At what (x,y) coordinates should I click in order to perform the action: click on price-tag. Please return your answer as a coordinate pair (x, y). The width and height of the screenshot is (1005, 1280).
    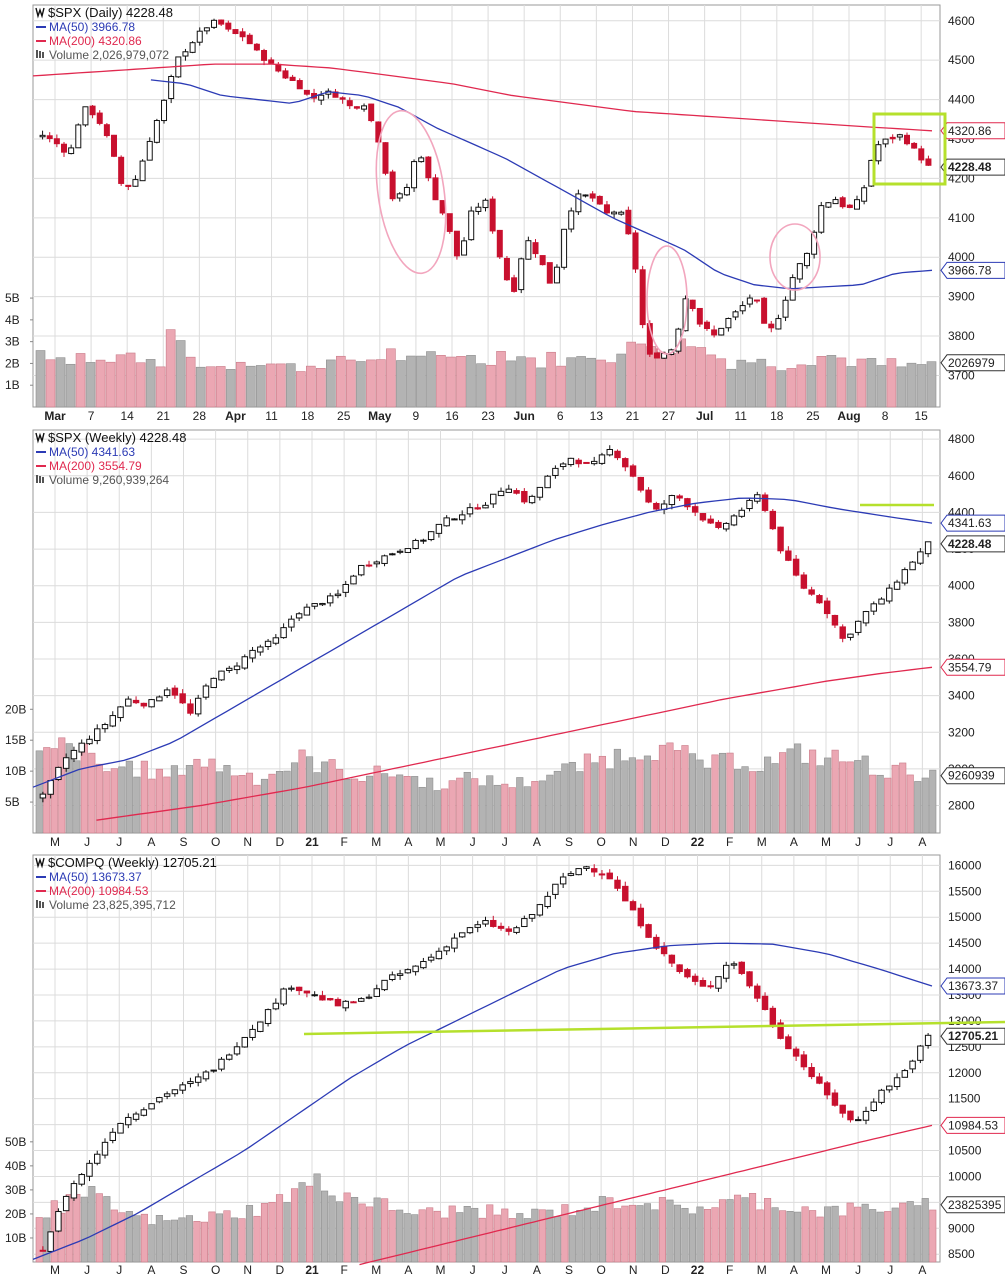
    Looking at the image, I should click on (972, 667).